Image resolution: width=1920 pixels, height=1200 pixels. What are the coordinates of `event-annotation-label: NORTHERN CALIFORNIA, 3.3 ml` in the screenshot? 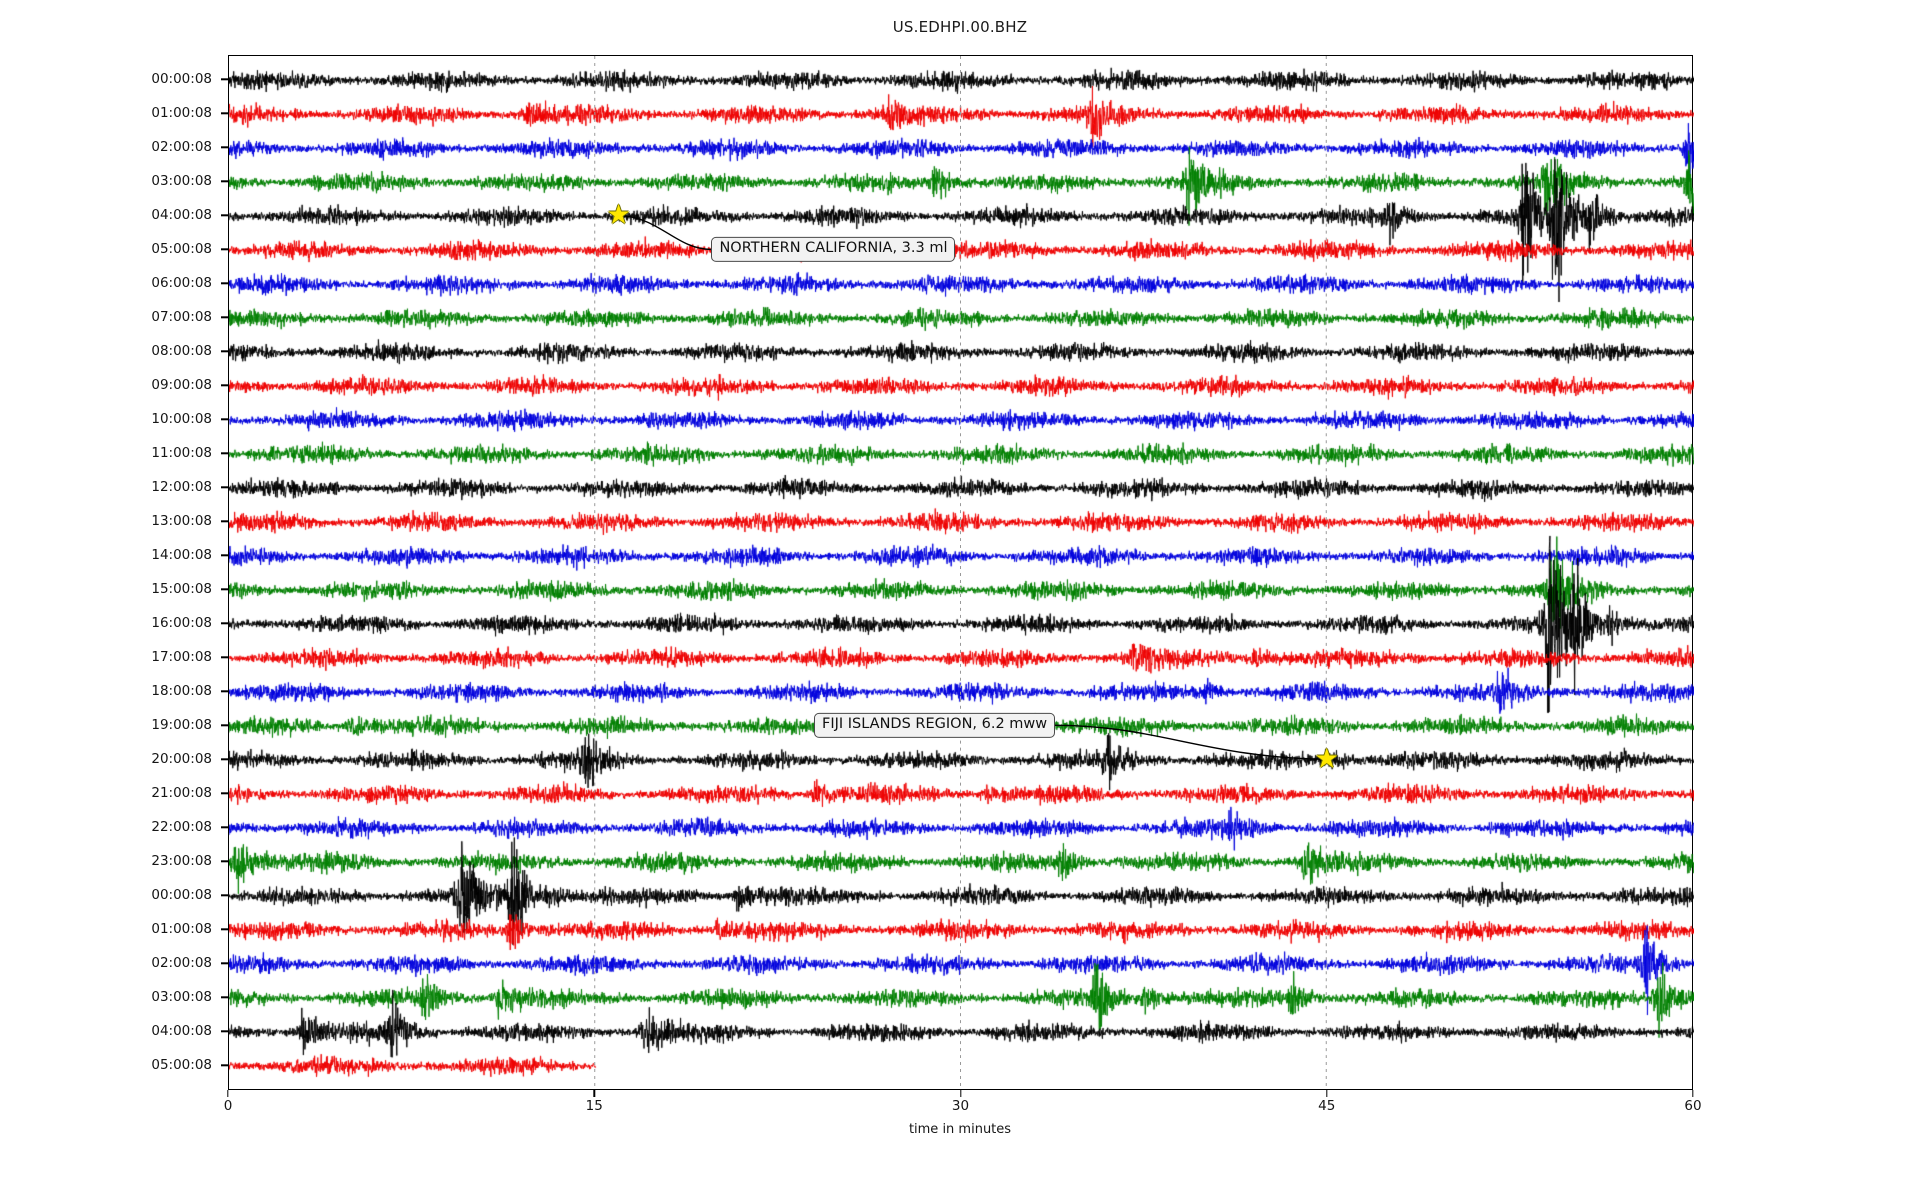 It's located at (833, 249).